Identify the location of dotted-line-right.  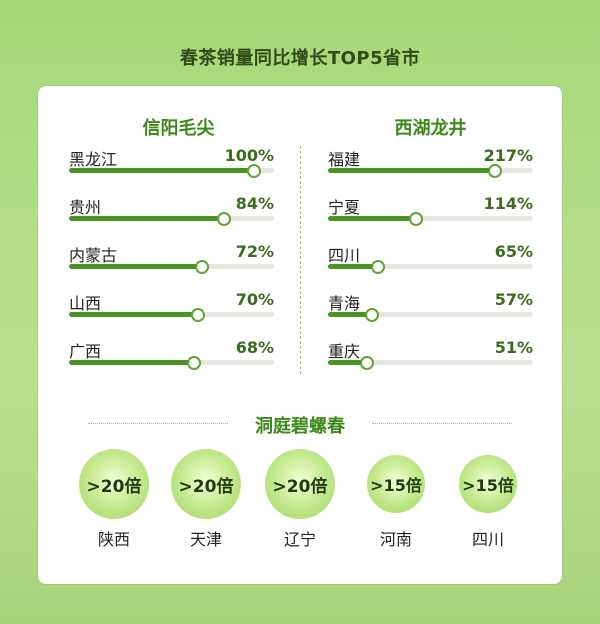
(442, 423).